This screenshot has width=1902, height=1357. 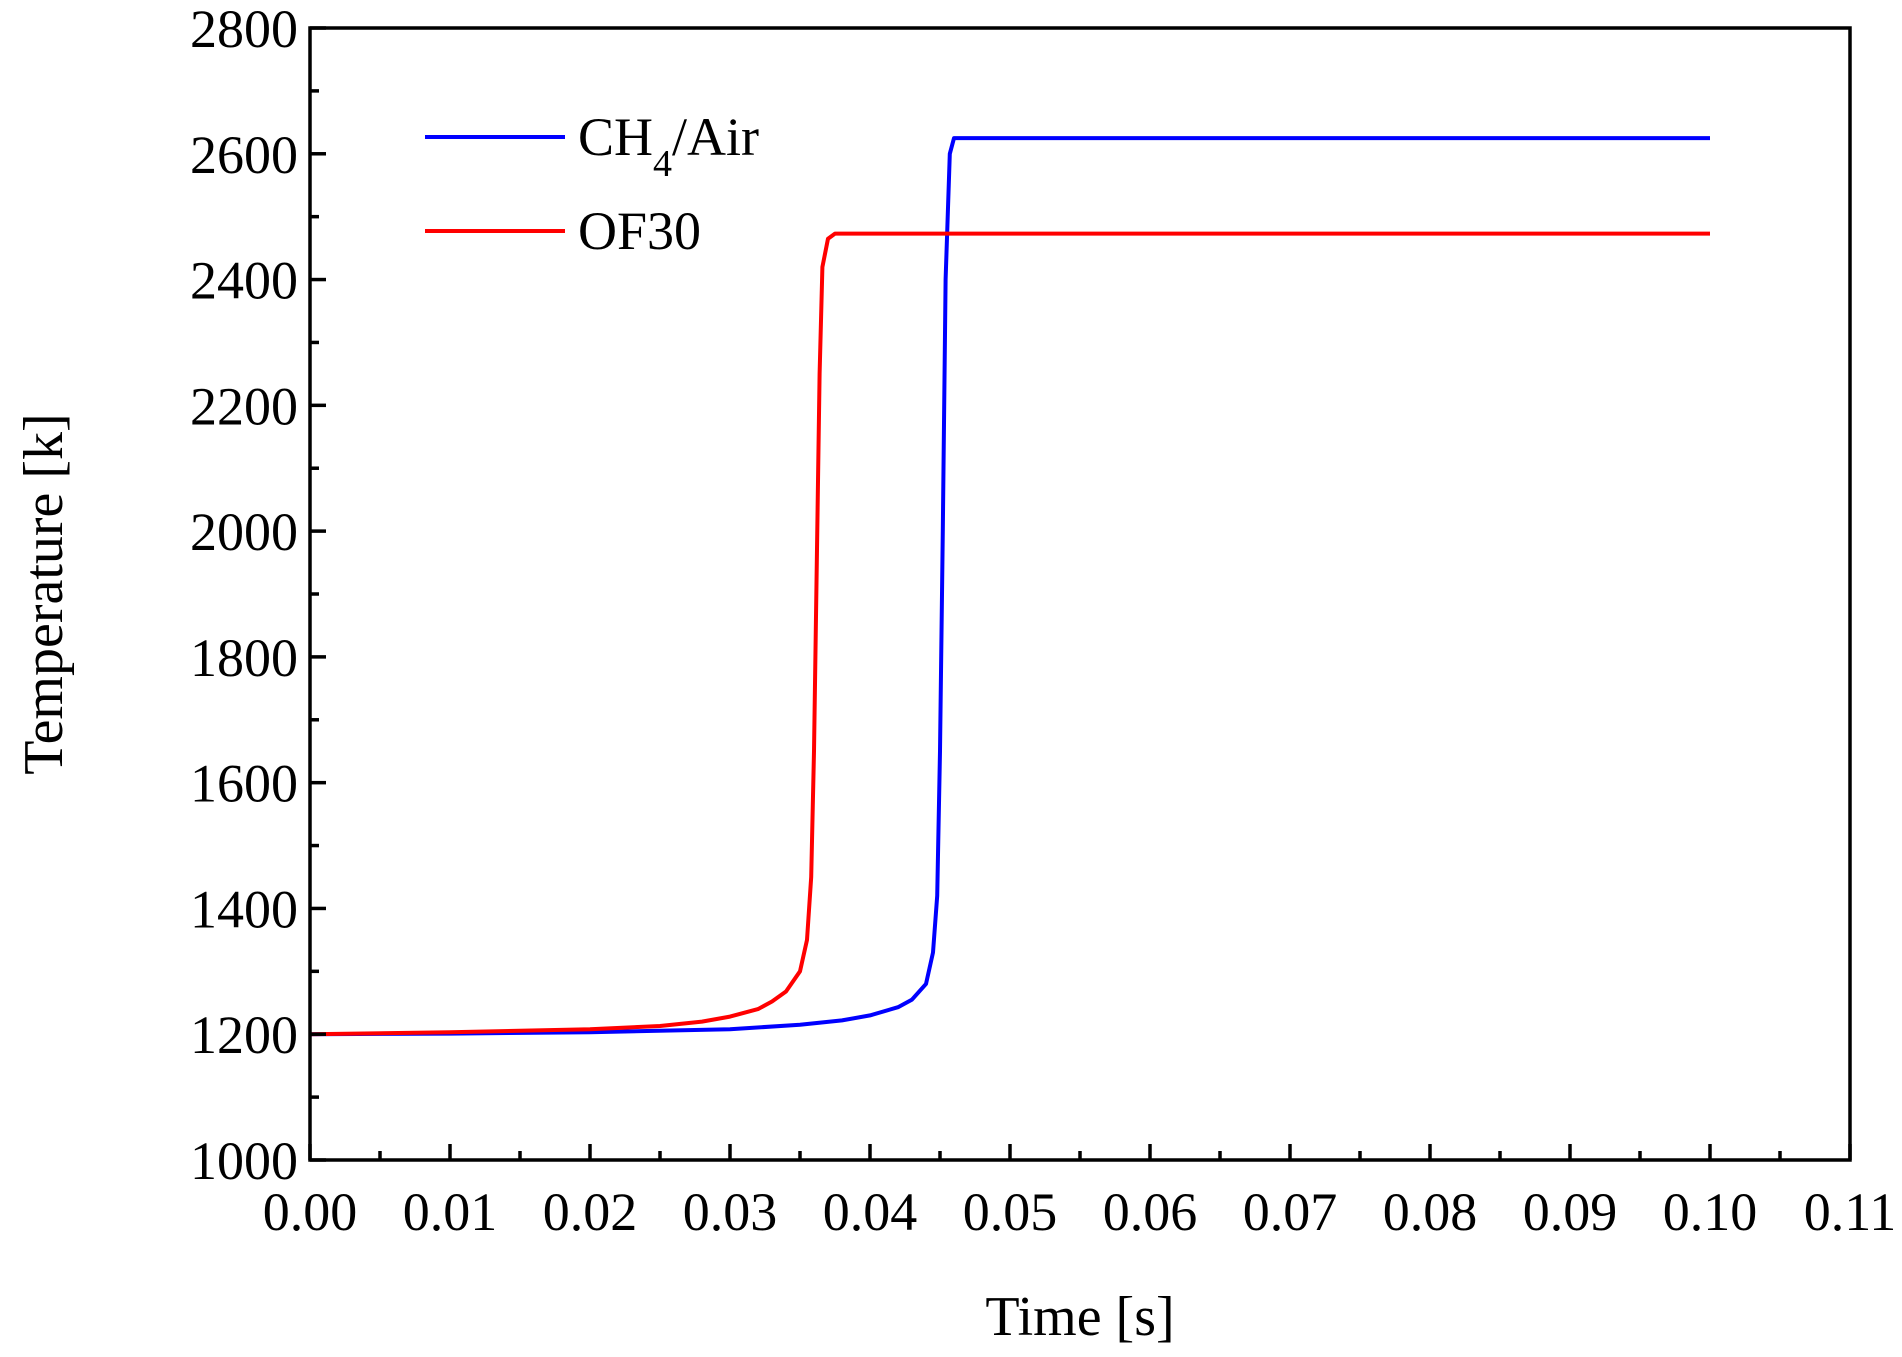 What do you see at coordinates (639, 231) in the screenshot?
I see `legend-label-2: OF30` at bounding box center [639, 231].